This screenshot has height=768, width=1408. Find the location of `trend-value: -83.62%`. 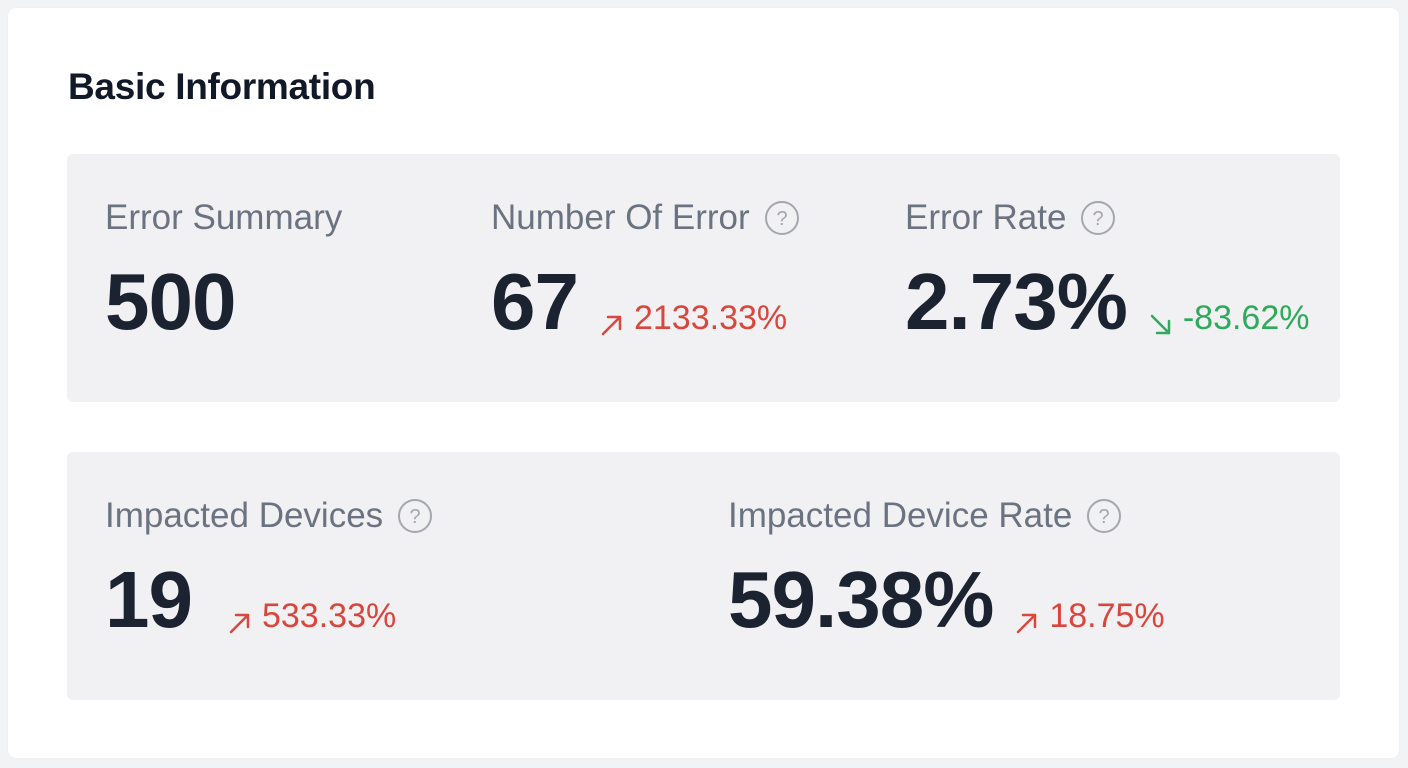

trend-value: -83.62% is located at coordinates (1246, 318).